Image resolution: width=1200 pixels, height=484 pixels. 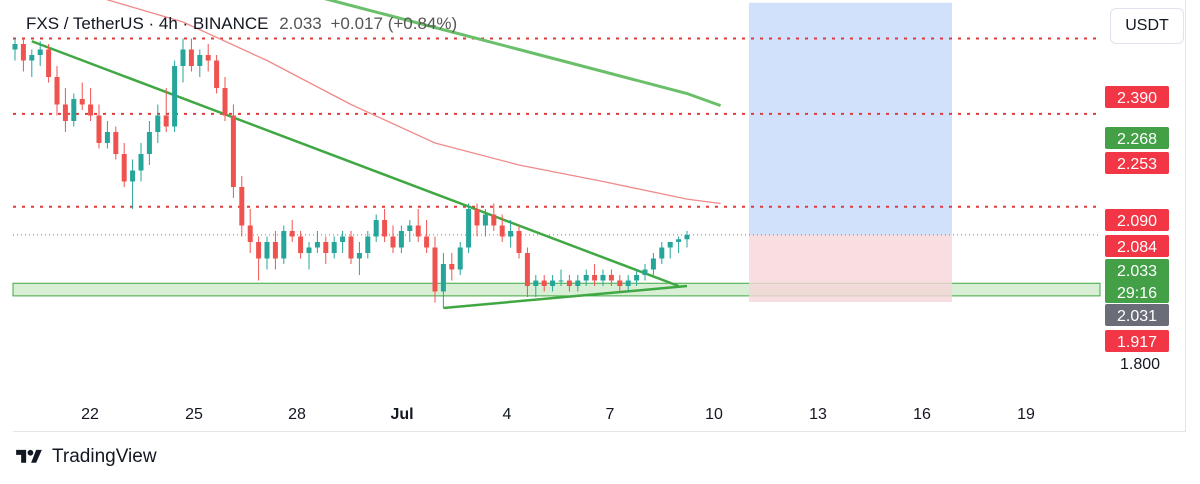 I want to click on price-label: 2.390, so click(x=1137, y=97).